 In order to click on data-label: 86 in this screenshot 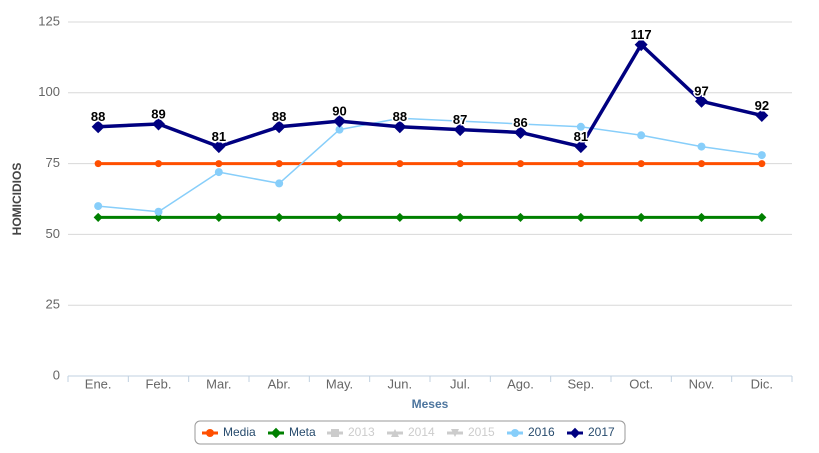, I will do `click(520, 122)`.